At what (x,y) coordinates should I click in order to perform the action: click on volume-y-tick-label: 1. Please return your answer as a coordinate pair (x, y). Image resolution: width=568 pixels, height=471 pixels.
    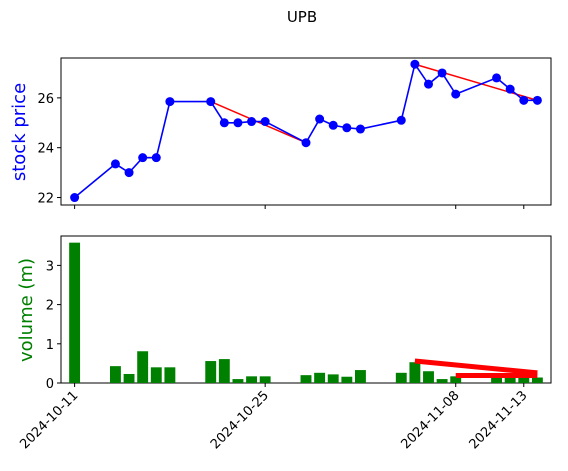
    Looking at the image, I should click on (50, 345).